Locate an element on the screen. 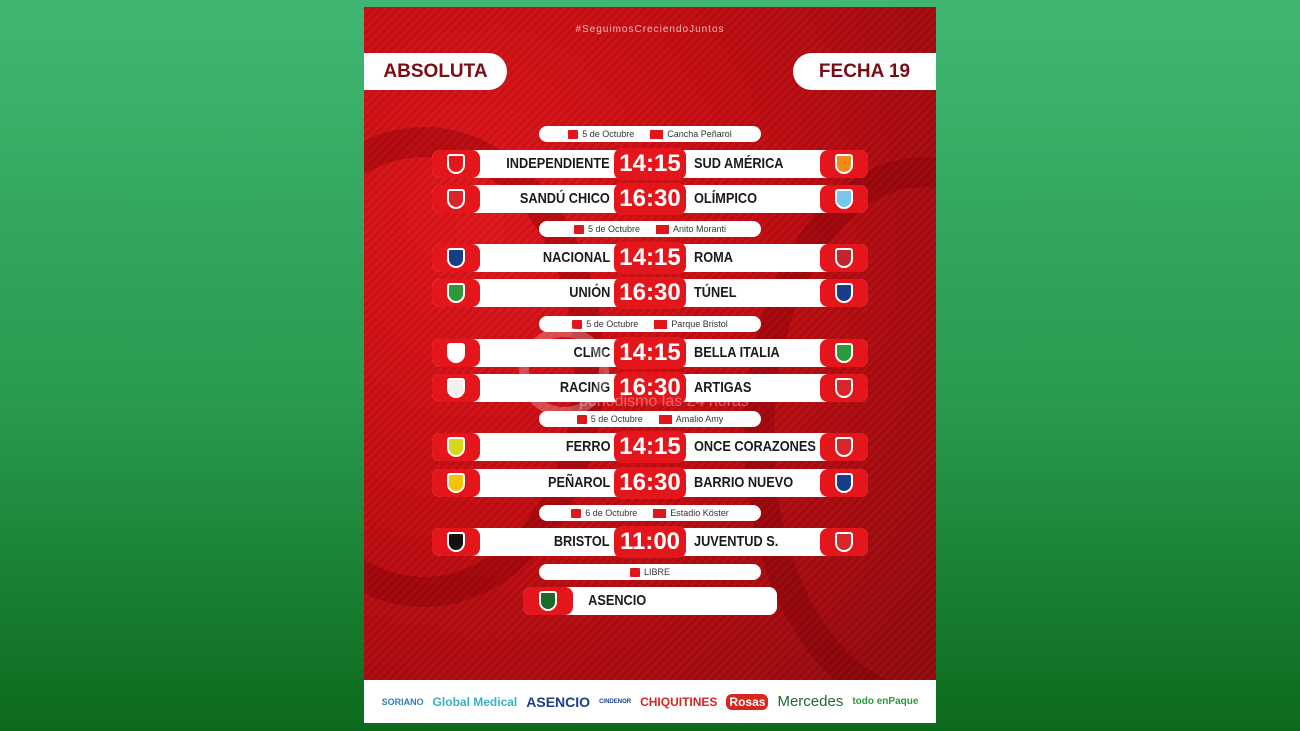 The image size is (1300, 731). match-day-header: 5 de Octubre Parque Bristol is located at coordinates (650, 324).